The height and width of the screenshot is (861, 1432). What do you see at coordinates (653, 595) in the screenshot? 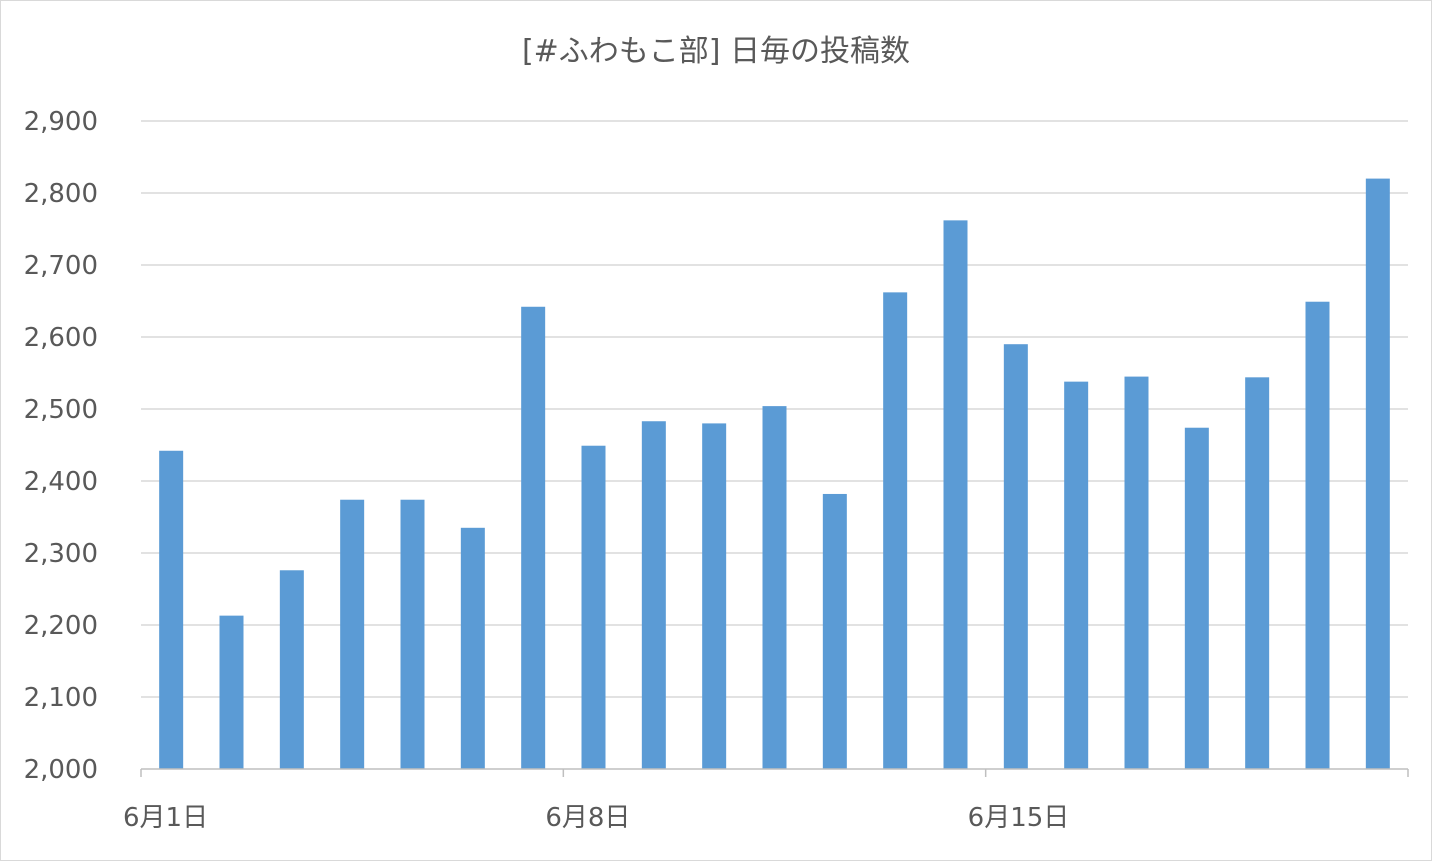
I see `bar-6月9日` at bounding box center [653, 595].